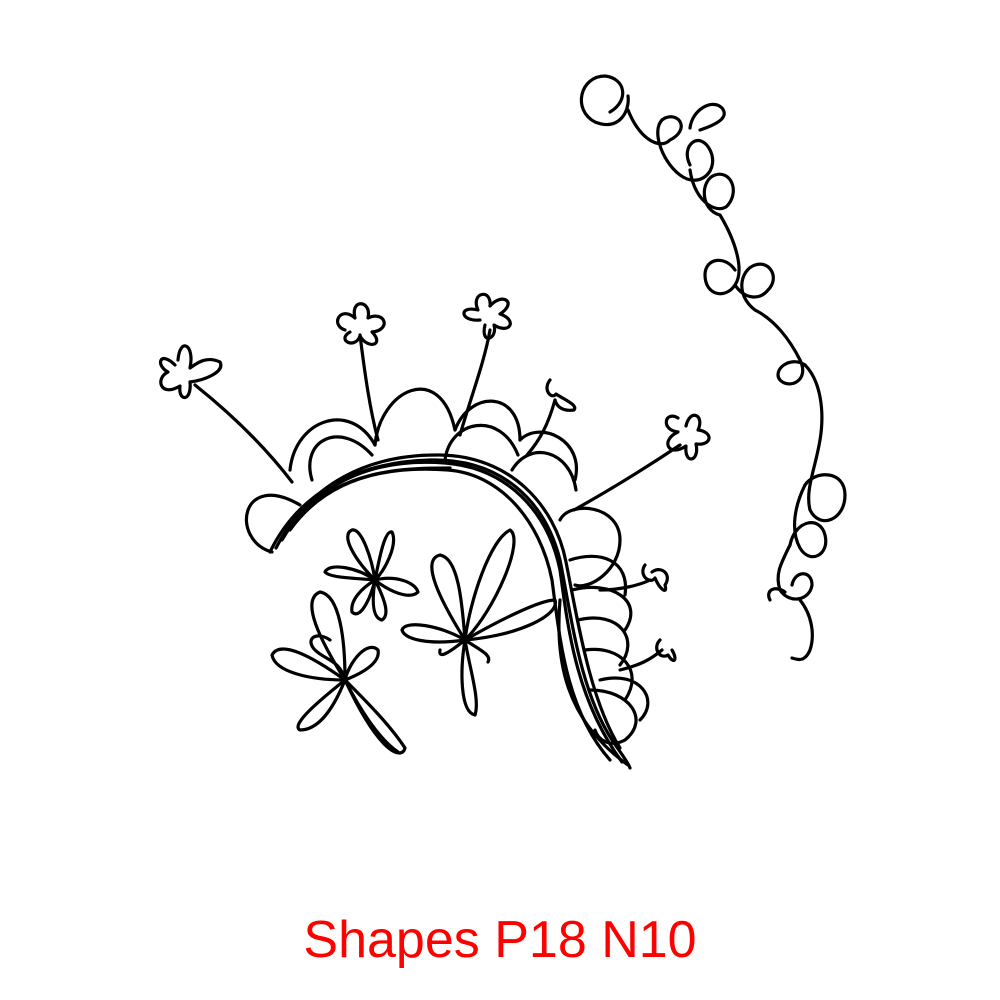  I want to click on side-scallops, so click(609, 649).